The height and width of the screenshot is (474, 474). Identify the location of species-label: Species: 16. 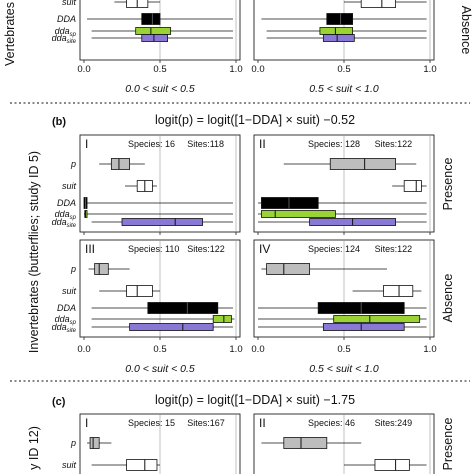
(151, 144).